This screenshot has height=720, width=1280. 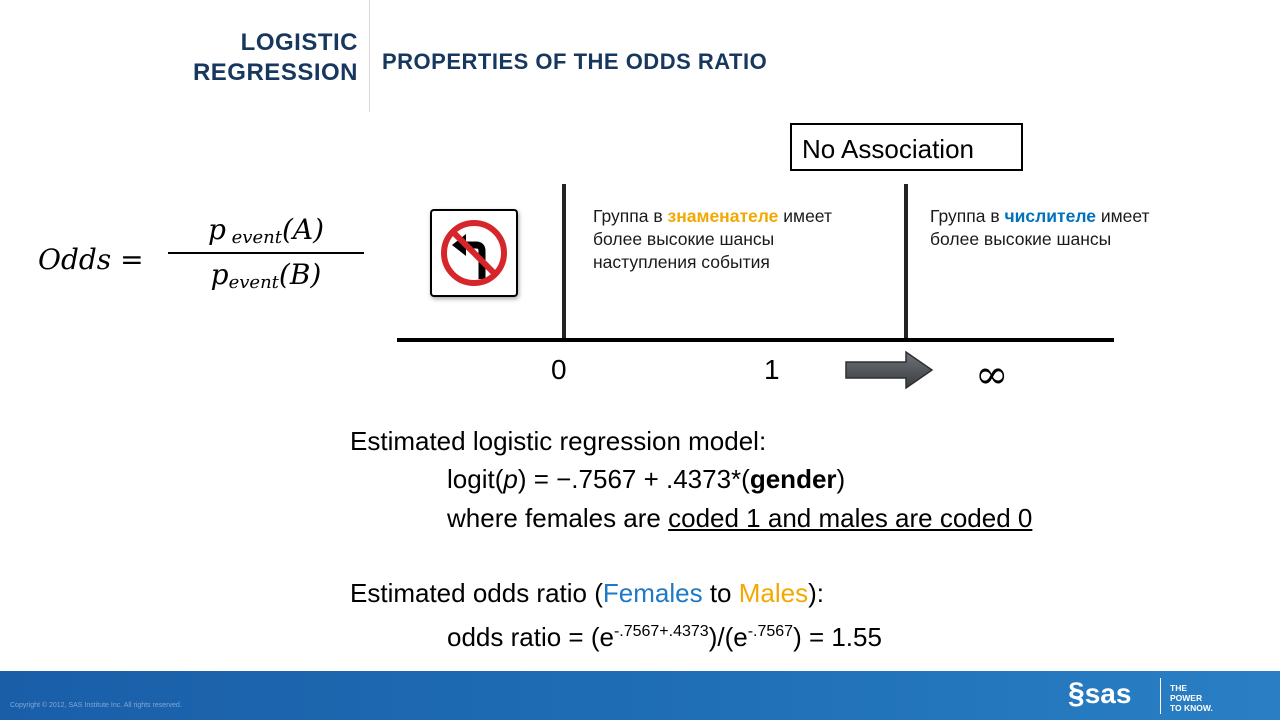 I want to click on or-heading-suffix: ):, so click(x=816, y=593).